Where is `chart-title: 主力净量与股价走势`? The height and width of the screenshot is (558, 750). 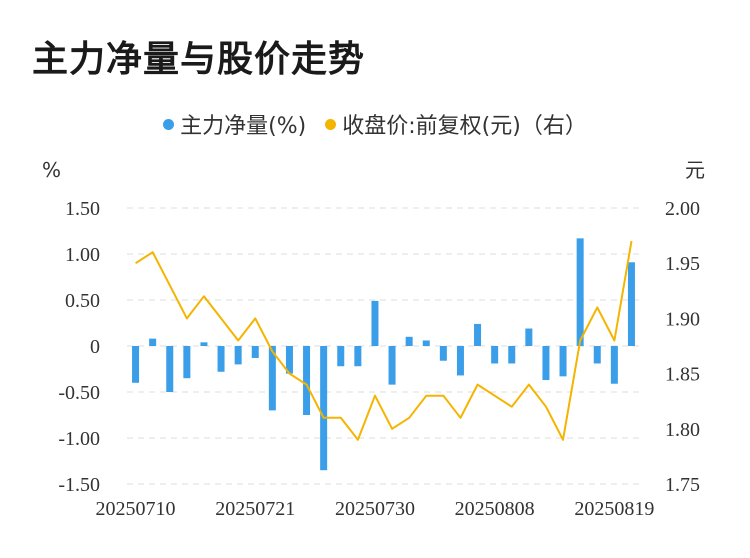
chart-title: 主力净量与股价走势 is located at coordinates (199, 59).